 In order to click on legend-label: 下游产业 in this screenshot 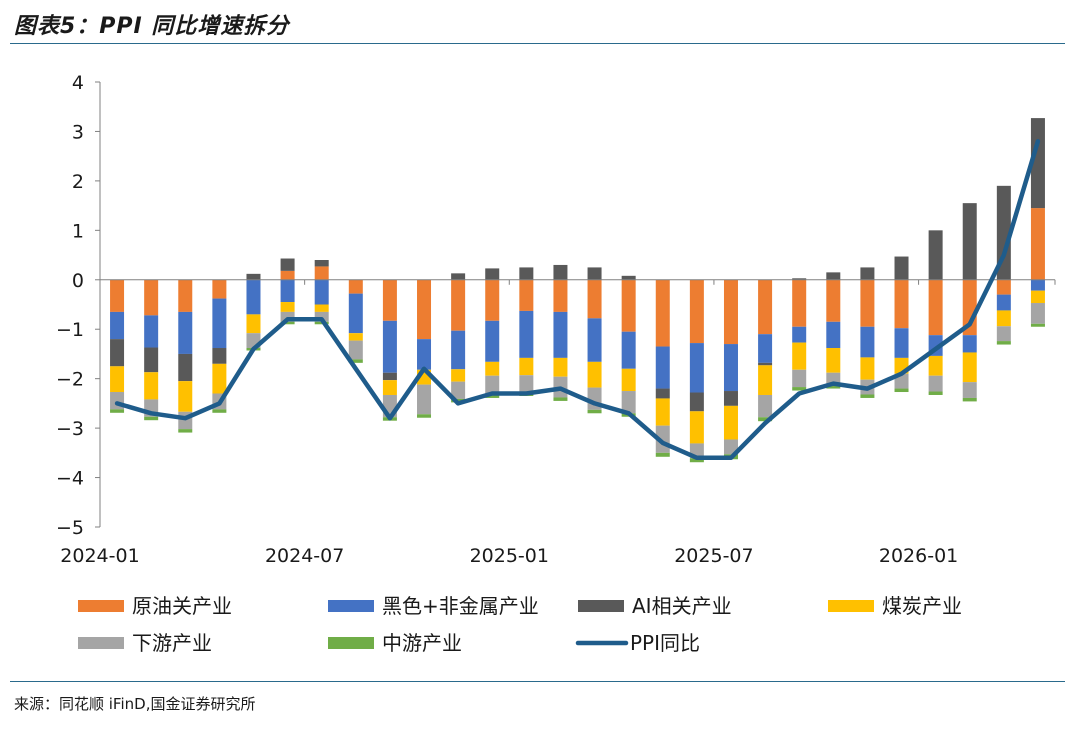, I will do `click(172, 643)`.